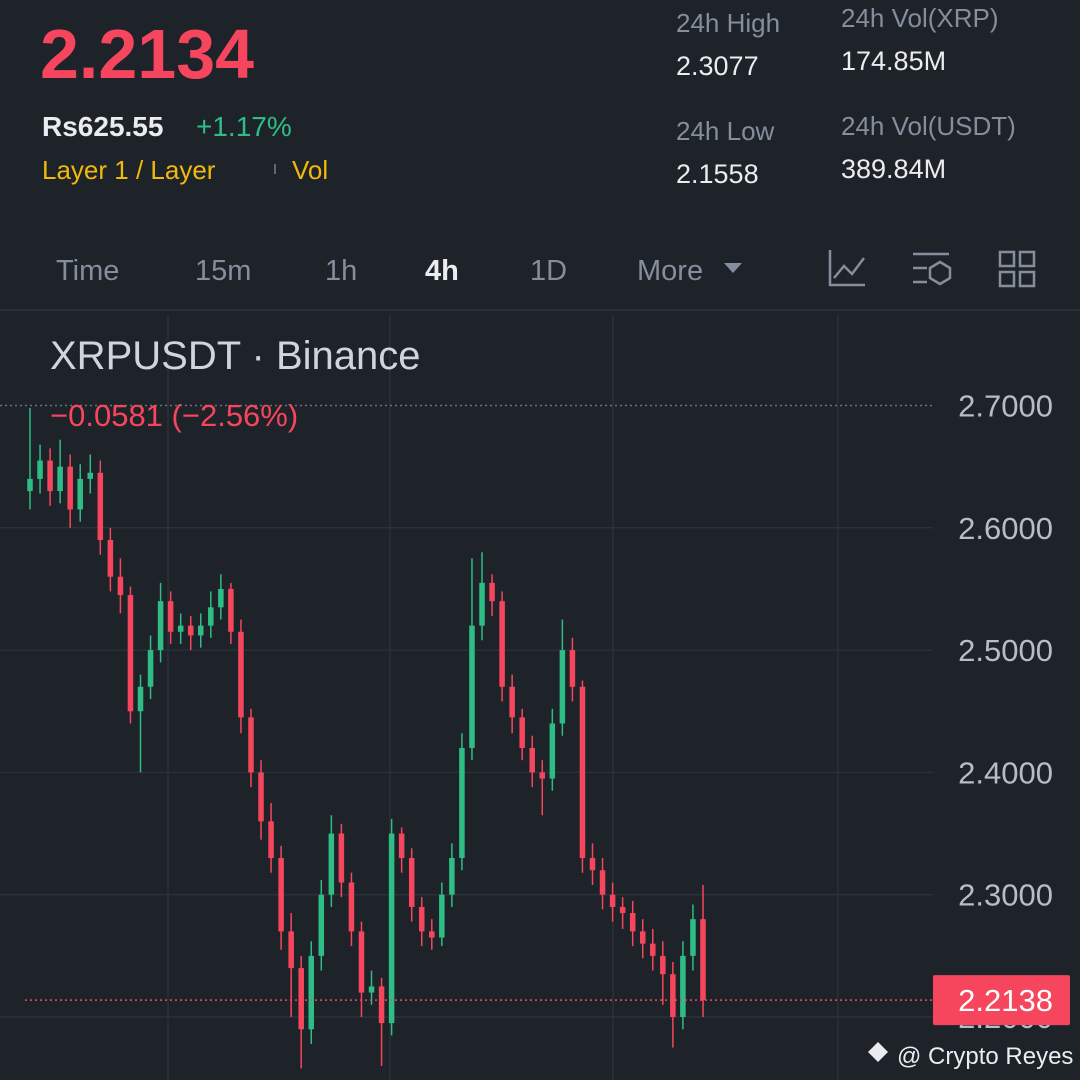  What do you see at coordinates (1005, 528) in the screenshot?
I see `y-tick-label: 2.6000` at bounding box center [1005, 528].